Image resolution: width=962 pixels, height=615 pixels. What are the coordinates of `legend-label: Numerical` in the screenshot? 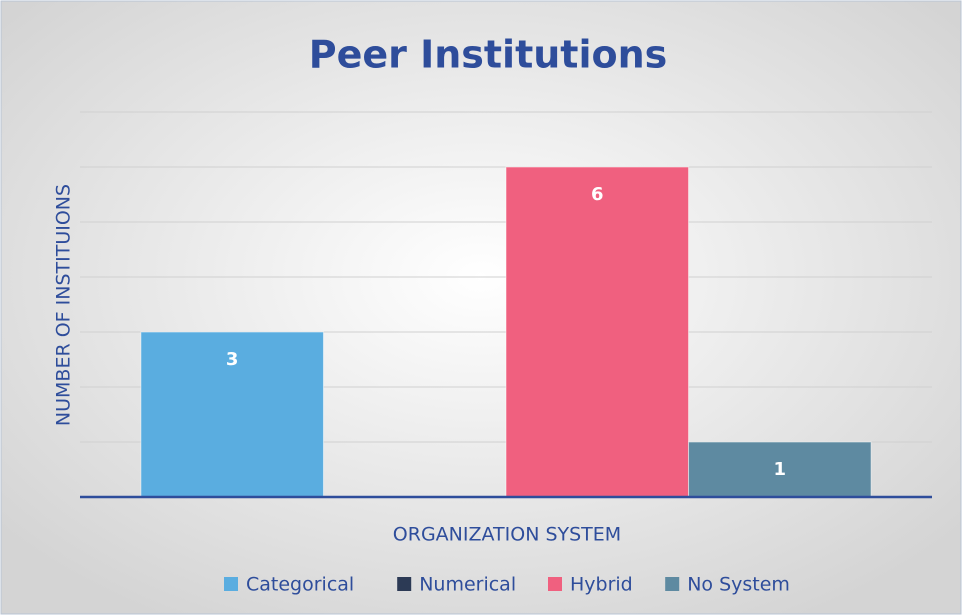 It's located at (467, 585).